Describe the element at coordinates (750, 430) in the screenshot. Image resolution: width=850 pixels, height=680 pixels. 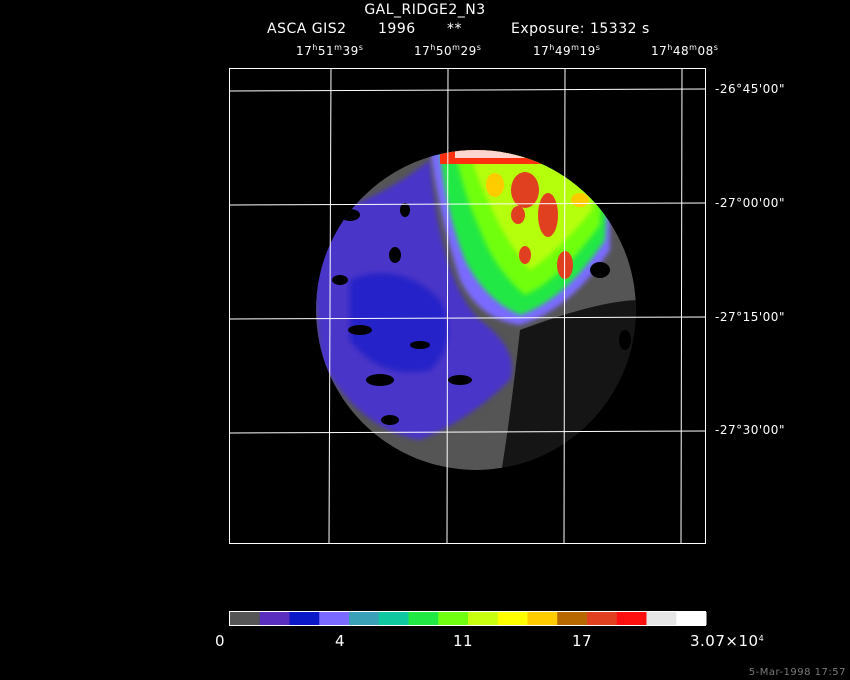
I see `dec-label-4: -27°30'00"` at that location.